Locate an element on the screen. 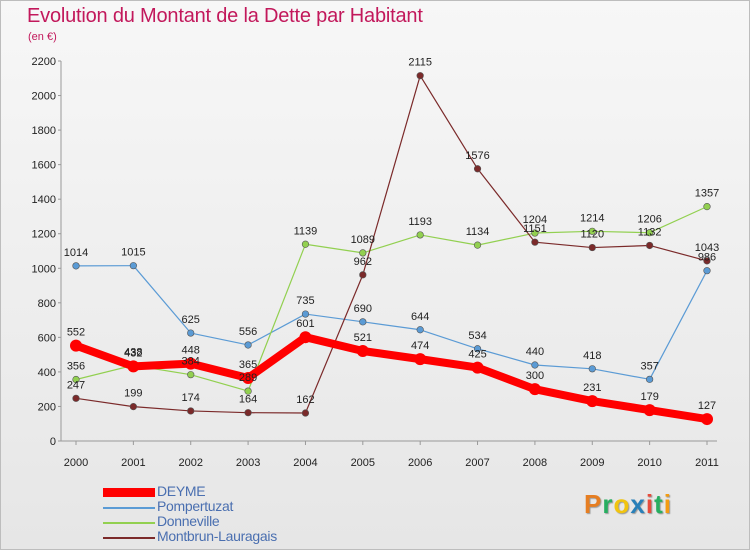 Image resolution: width=750 pixels, height=550 pixels. point-deyme-2006 is located at coordinates (420, 359).